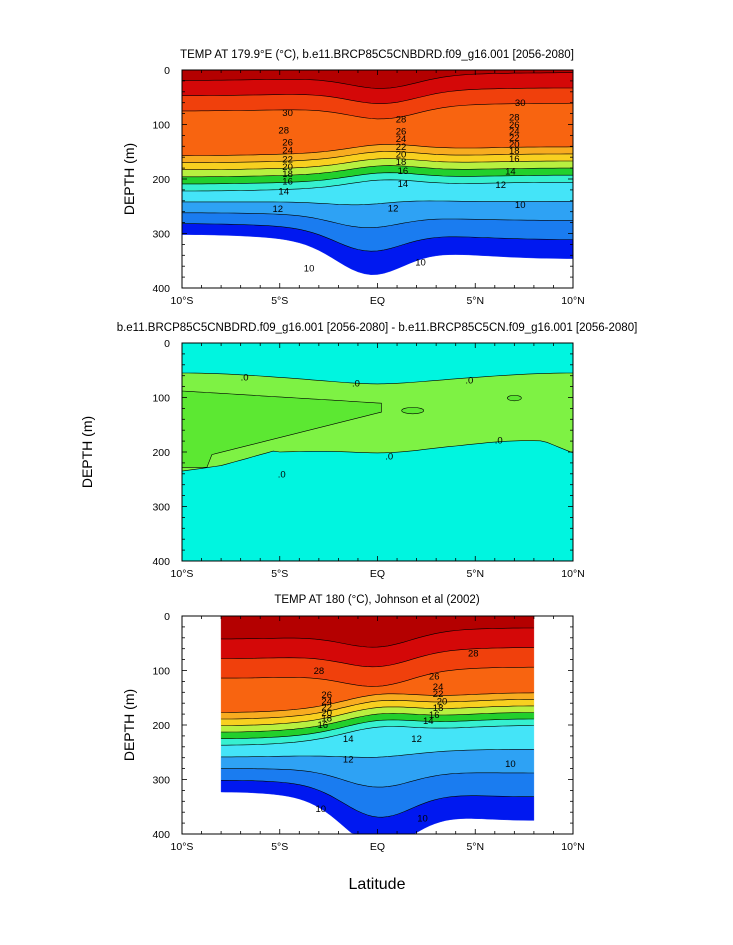 The width and height of the screenshot is (733, 945). I want to click on panel-difference-ylabel: DEPTH (m), so click(87, 452).